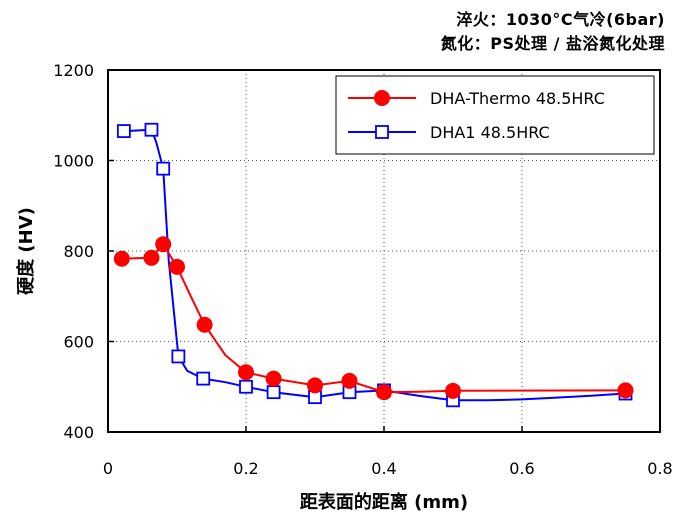 The image size is (683, 520). Describe the element at coordinates (382, 98) in the screenshot. I see `legend-marker-dha-thermo` at that location.